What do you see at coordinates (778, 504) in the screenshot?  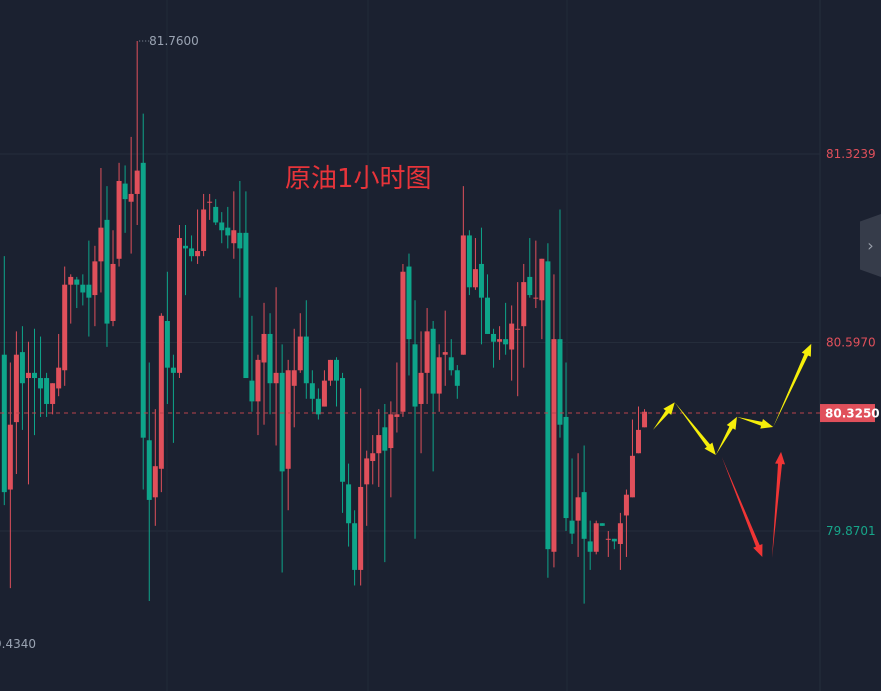 I see `red-arrow` at bounding box center [778, 504].